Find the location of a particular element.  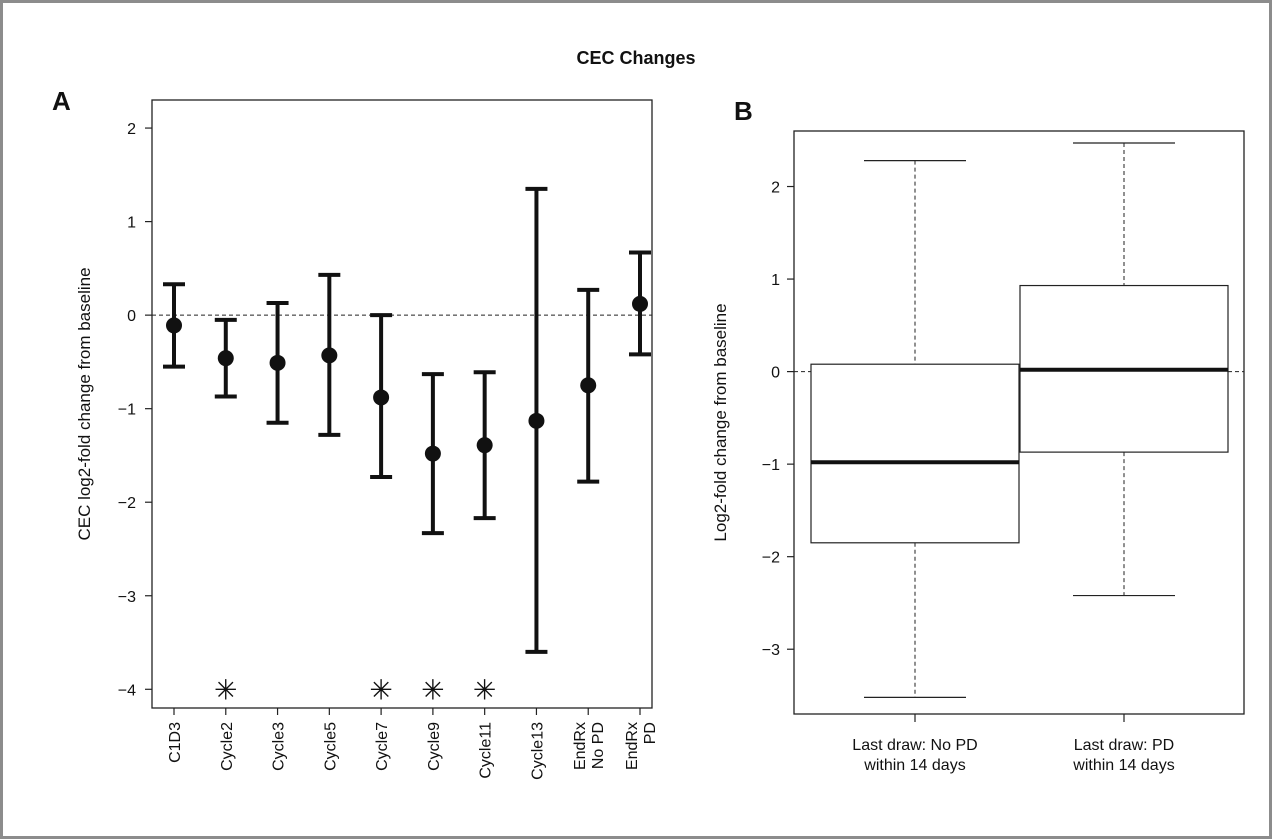

panel-b-box is located at coordinates (915, 453).